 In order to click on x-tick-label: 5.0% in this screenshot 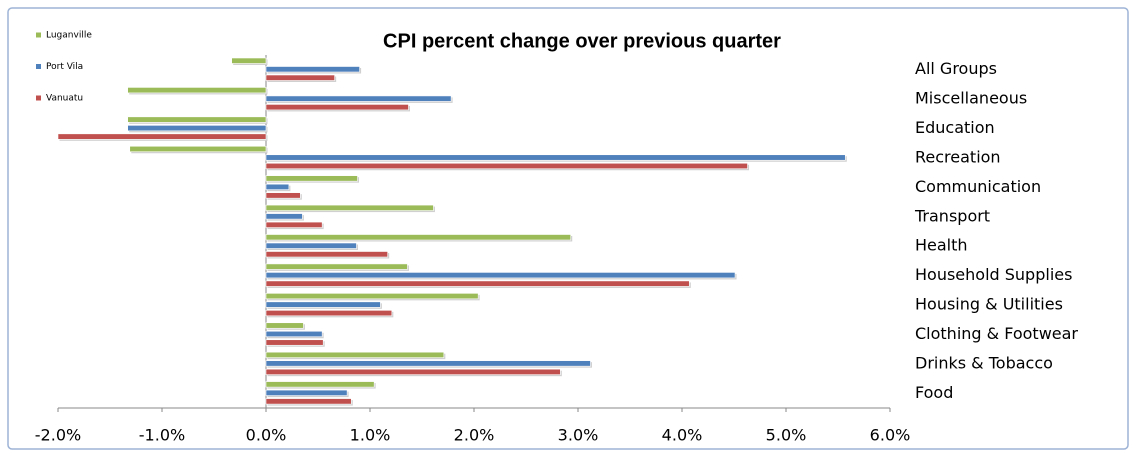, I will do `click(786, 435)`.